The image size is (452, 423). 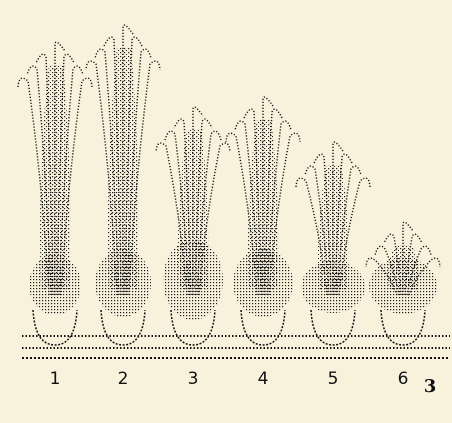 I want to click on plant-label: 2, so click(x=123, y=379).